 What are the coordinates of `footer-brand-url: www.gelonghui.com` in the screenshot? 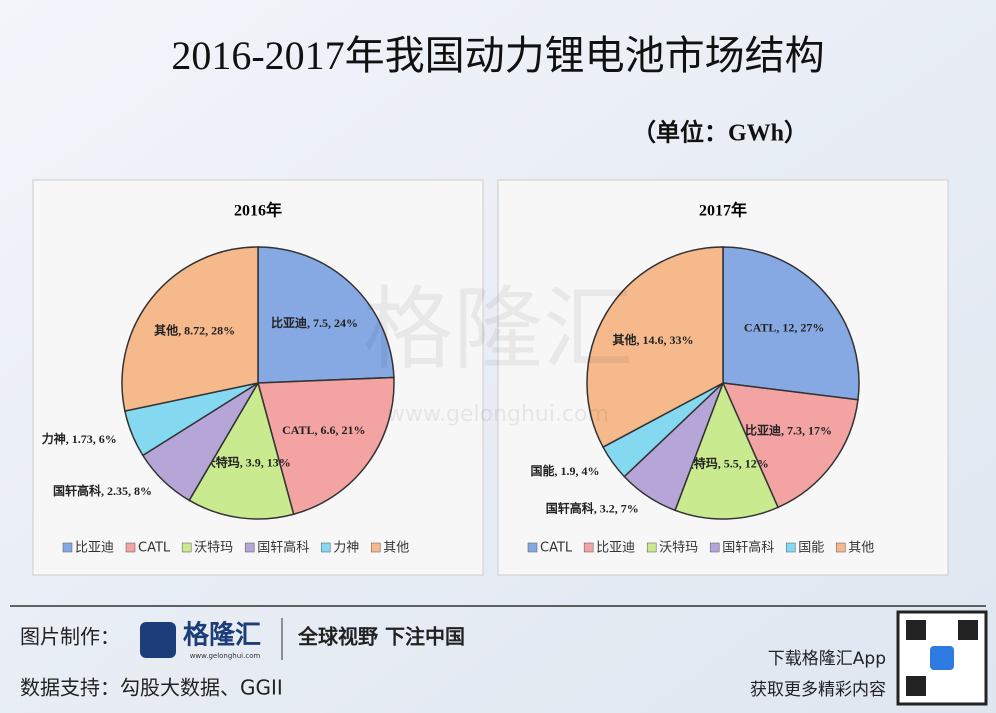 It's located at (225, 656).